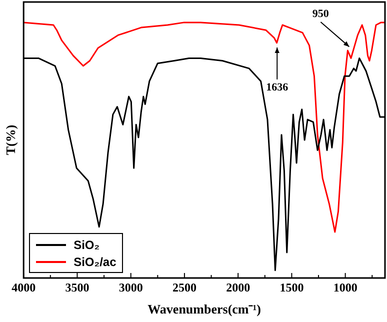 The width and height of the screenshot is (387, 322). What do you see at coordinates (130, 287) in the screenshot?
I see `x-tick-label: 3000` at bounding box center [130, 287].